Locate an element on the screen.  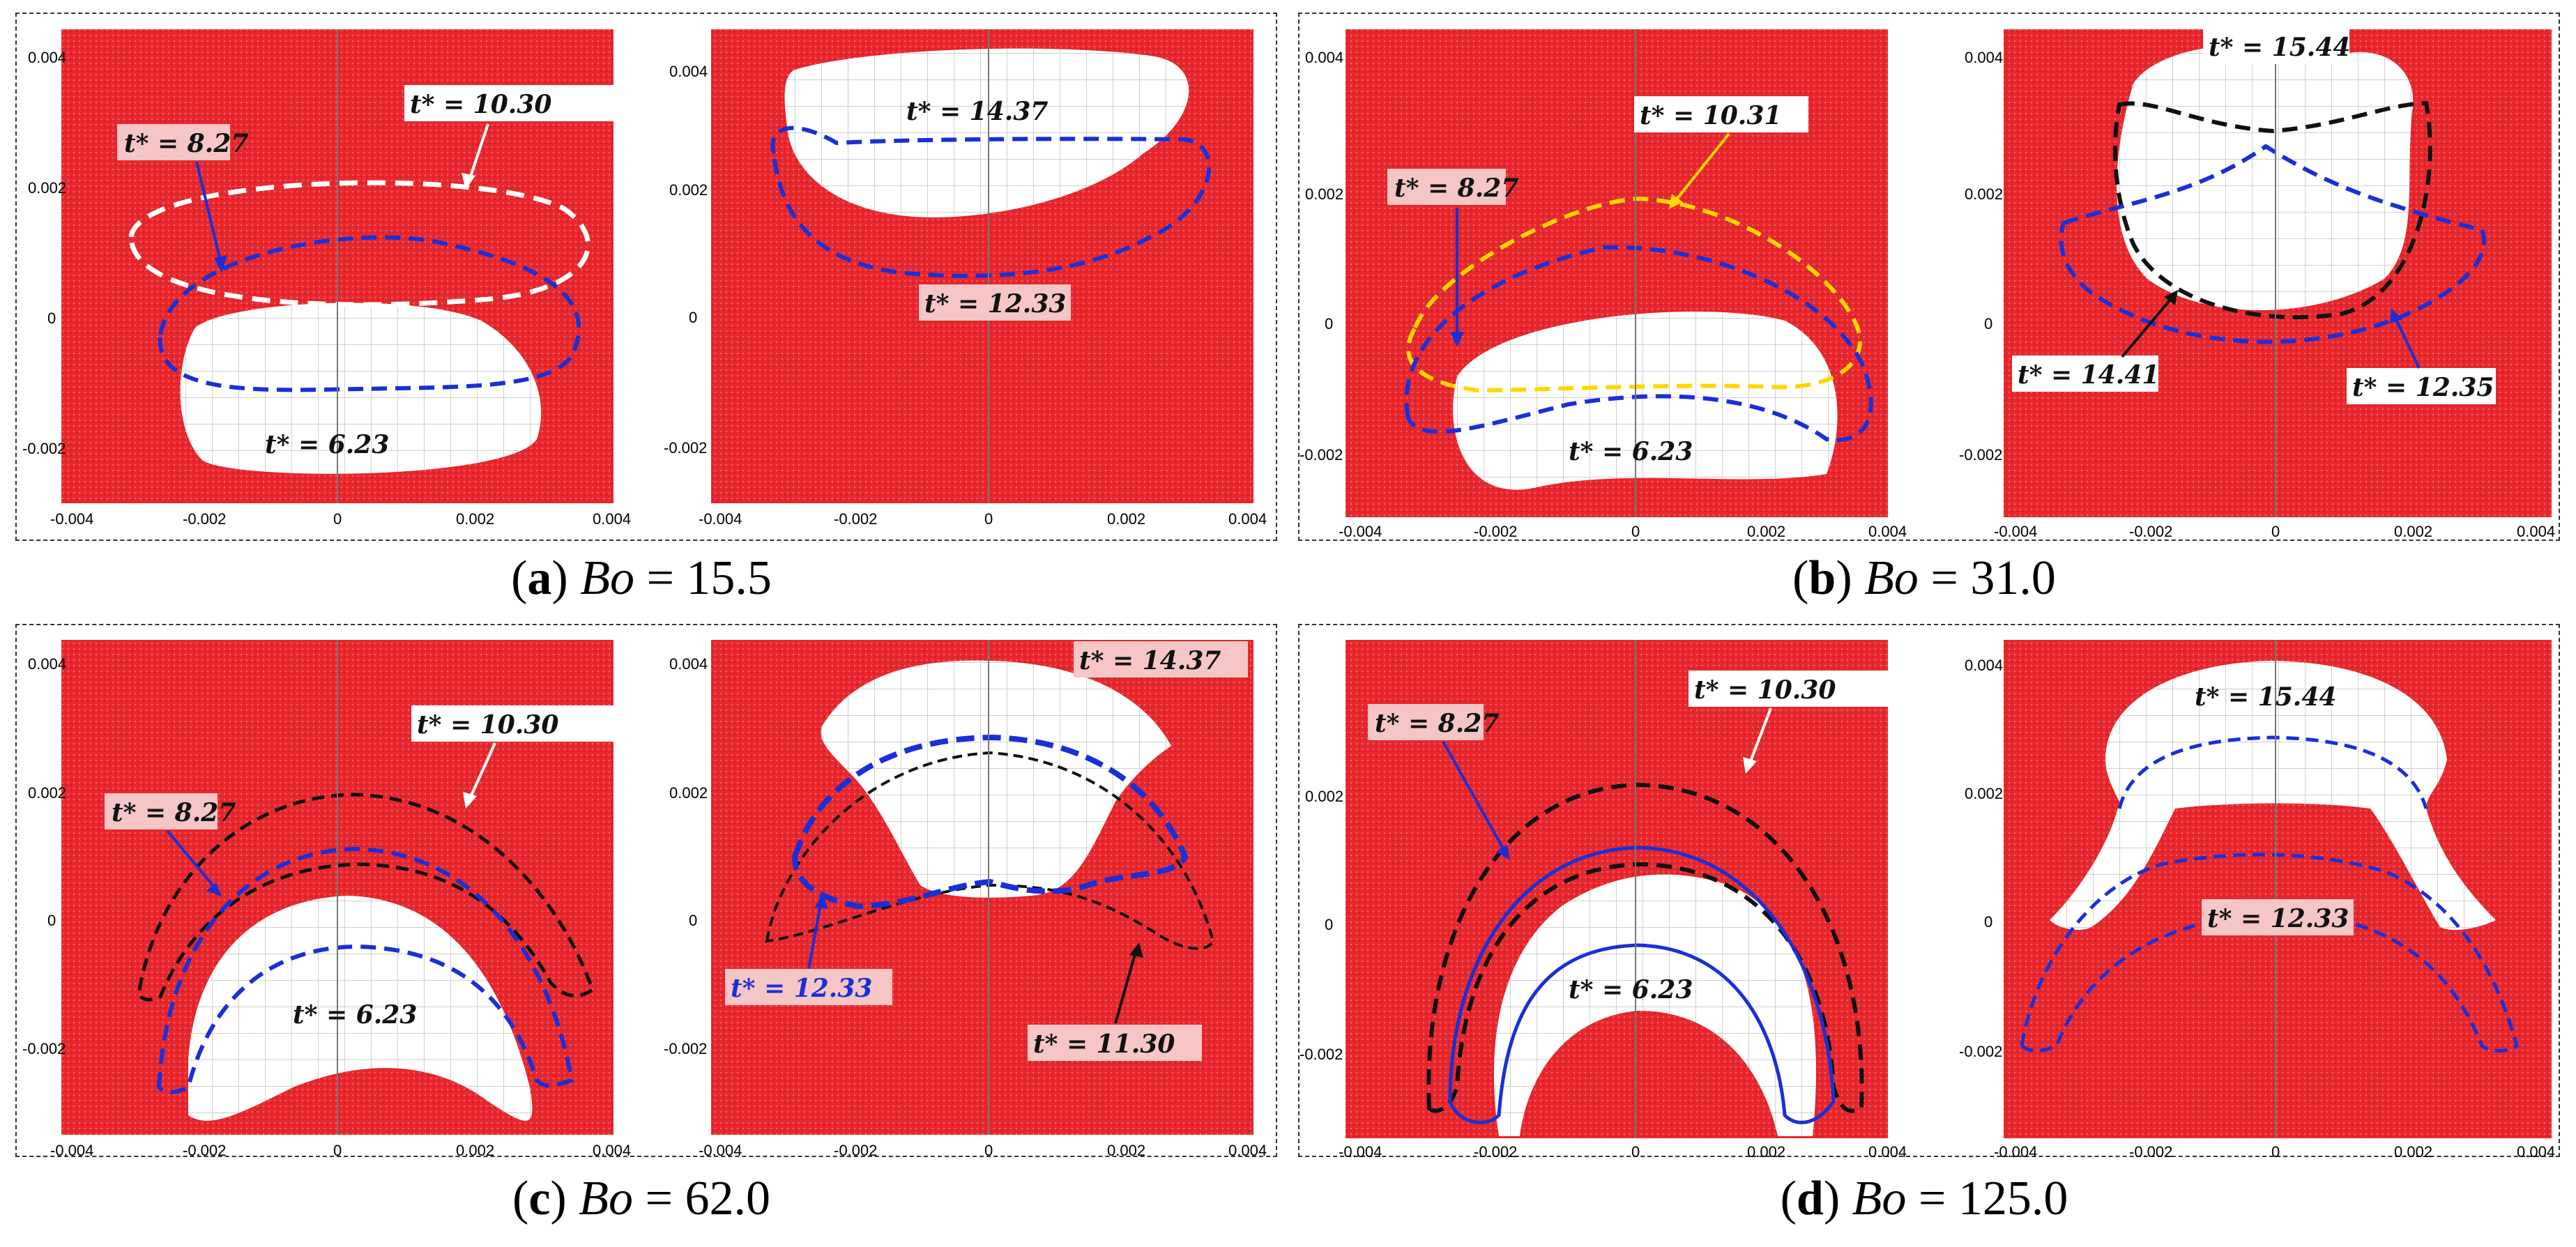
label-d-left-2: t* = 6.23 is located at coordinates (1631, 989).